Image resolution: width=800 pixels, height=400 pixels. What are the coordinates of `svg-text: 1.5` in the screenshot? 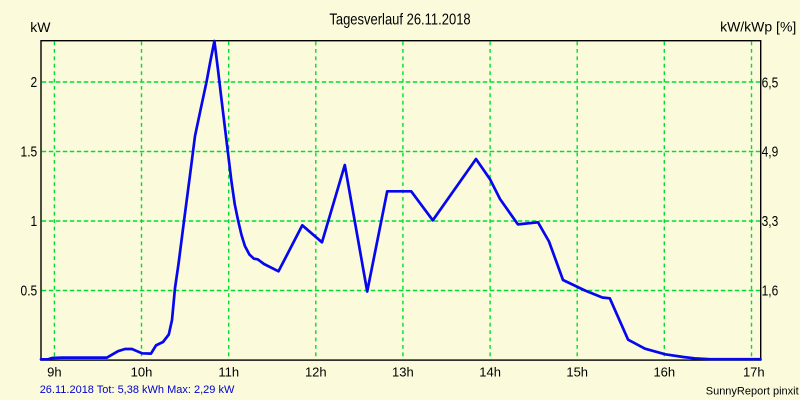 It's located at (29, 151).